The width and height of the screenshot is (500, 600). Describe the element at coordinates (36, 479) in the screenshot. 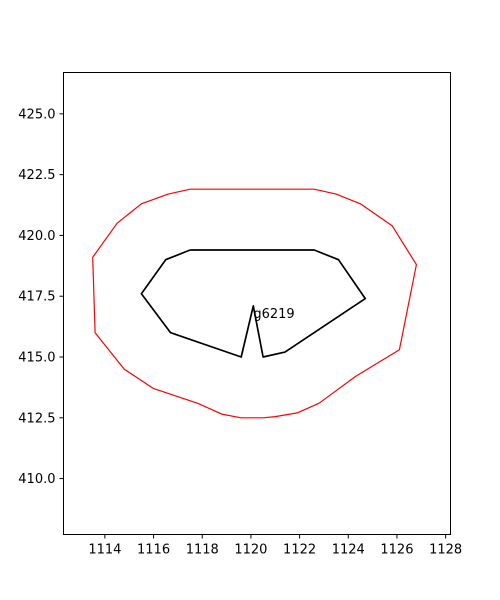

I see `y-tick-label: 410.0` at that location.